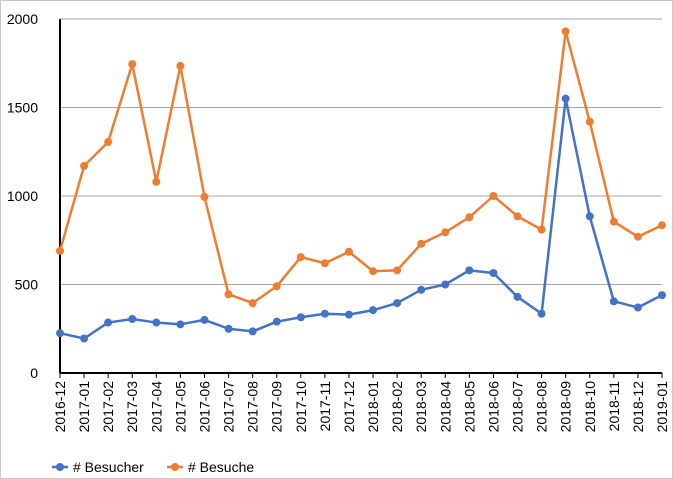 The width and height of the screenshot is (673, 479). I want to click on y-tick-label: 1000, so click(22, 196).